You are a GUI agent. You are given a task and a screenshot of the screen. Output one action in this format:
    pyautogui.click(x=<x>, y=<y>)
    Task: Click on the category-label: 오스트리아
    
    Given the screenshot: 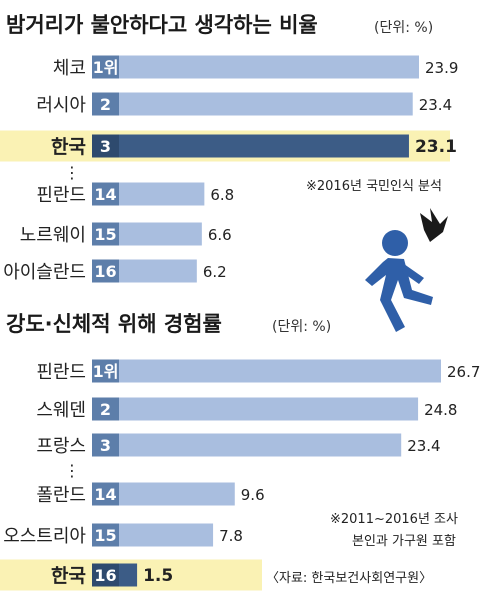 What is the action you would take?
    pyautogui.click(x=44, y=536)
    